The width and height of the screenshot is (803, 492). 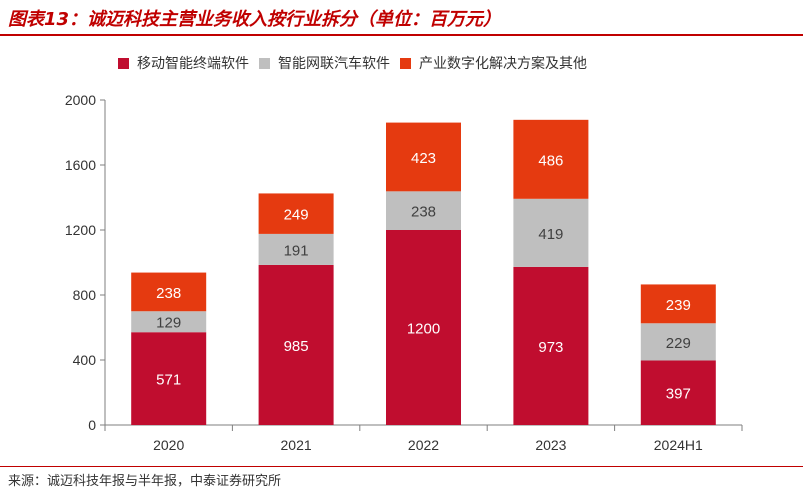 I want to click on source-note: 来源：诚迈科技年报与半年报，中泰证券研究所, so click(x=145, y=481).